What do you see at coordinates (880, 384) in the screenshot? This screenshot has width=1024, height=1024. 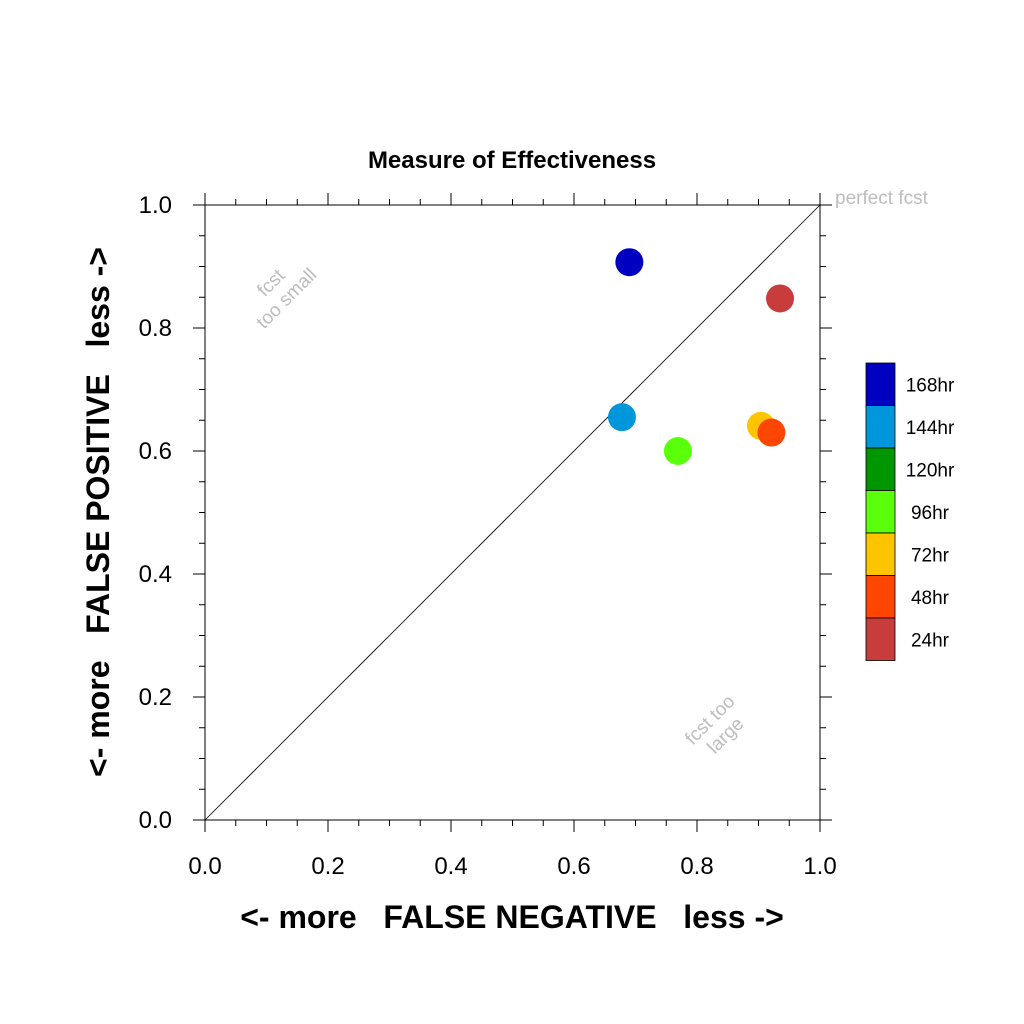 I see `legend-swatch-168hr` at bounding box center [880, 384].